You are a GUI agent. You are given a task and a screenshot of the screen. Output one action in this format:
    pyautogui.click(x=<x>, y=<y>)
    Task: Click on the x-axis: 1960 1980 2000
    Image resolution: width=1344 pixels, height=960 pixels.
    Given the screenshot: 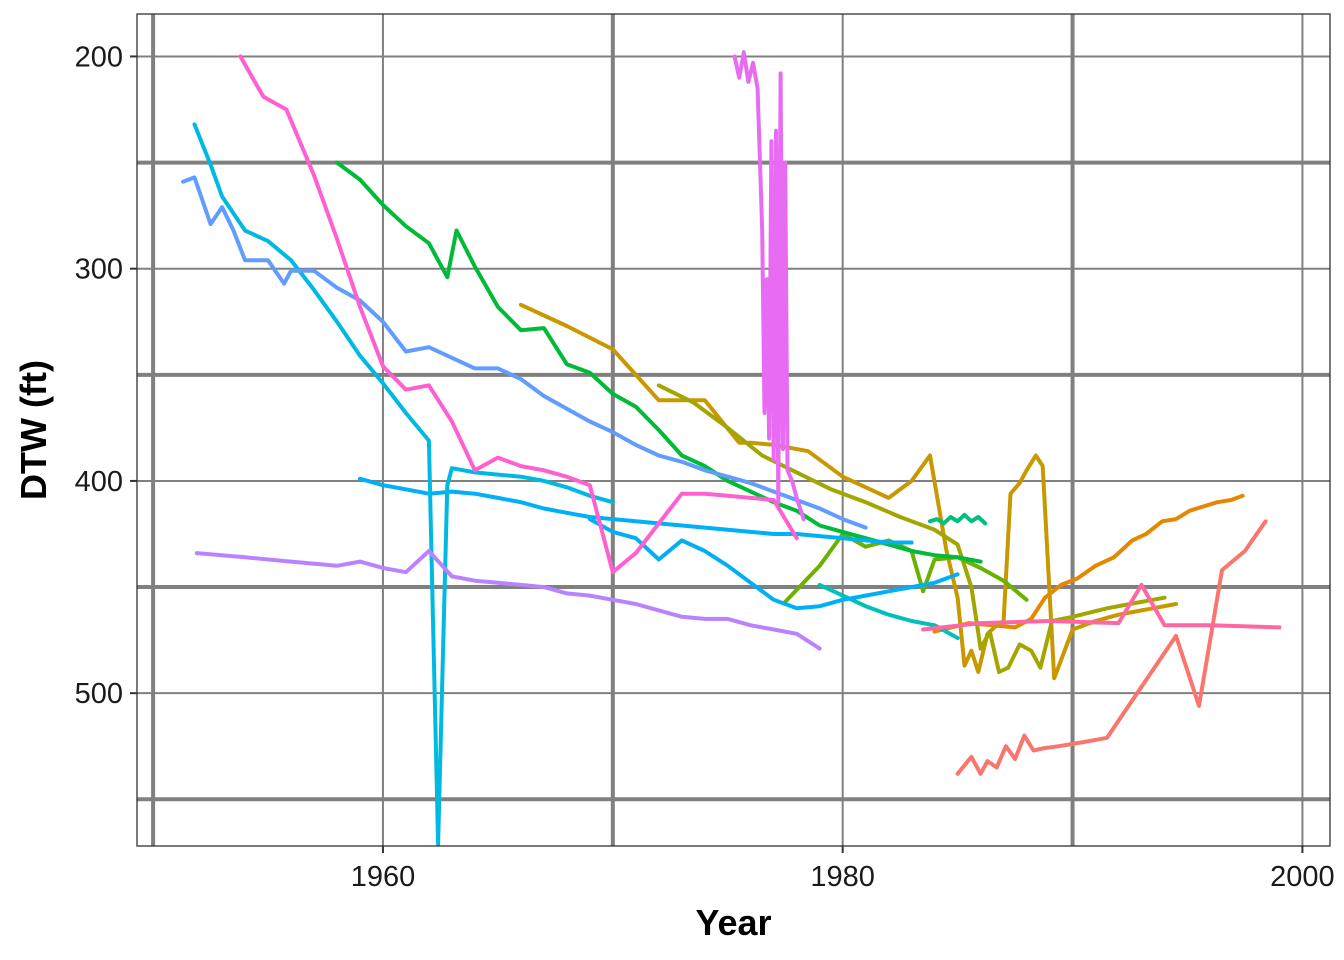 What is the action you would take?
    pyautogui.click(x=843, y=869)
    